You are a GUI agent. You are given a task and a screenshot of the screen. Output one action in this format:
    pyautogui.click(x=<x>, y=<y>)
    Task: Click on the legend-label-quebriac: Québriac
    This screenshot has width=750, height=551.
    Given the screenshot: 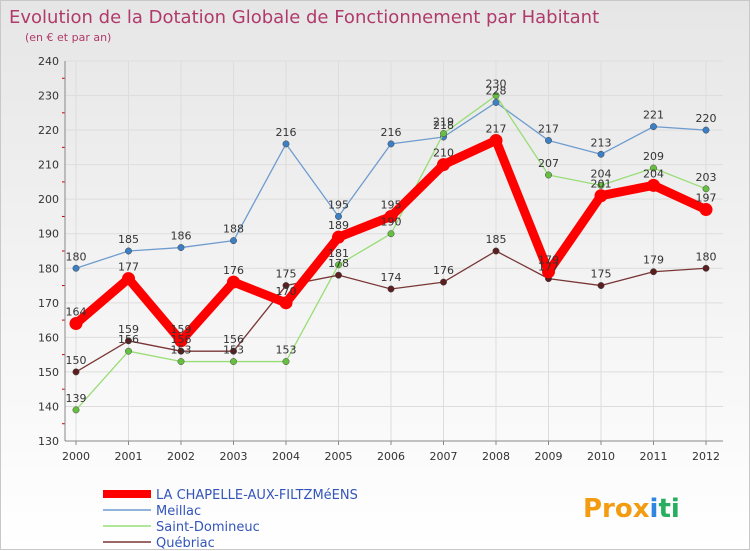 What is the action you would take?
    pyautogui.click(x=185, y=543)
    